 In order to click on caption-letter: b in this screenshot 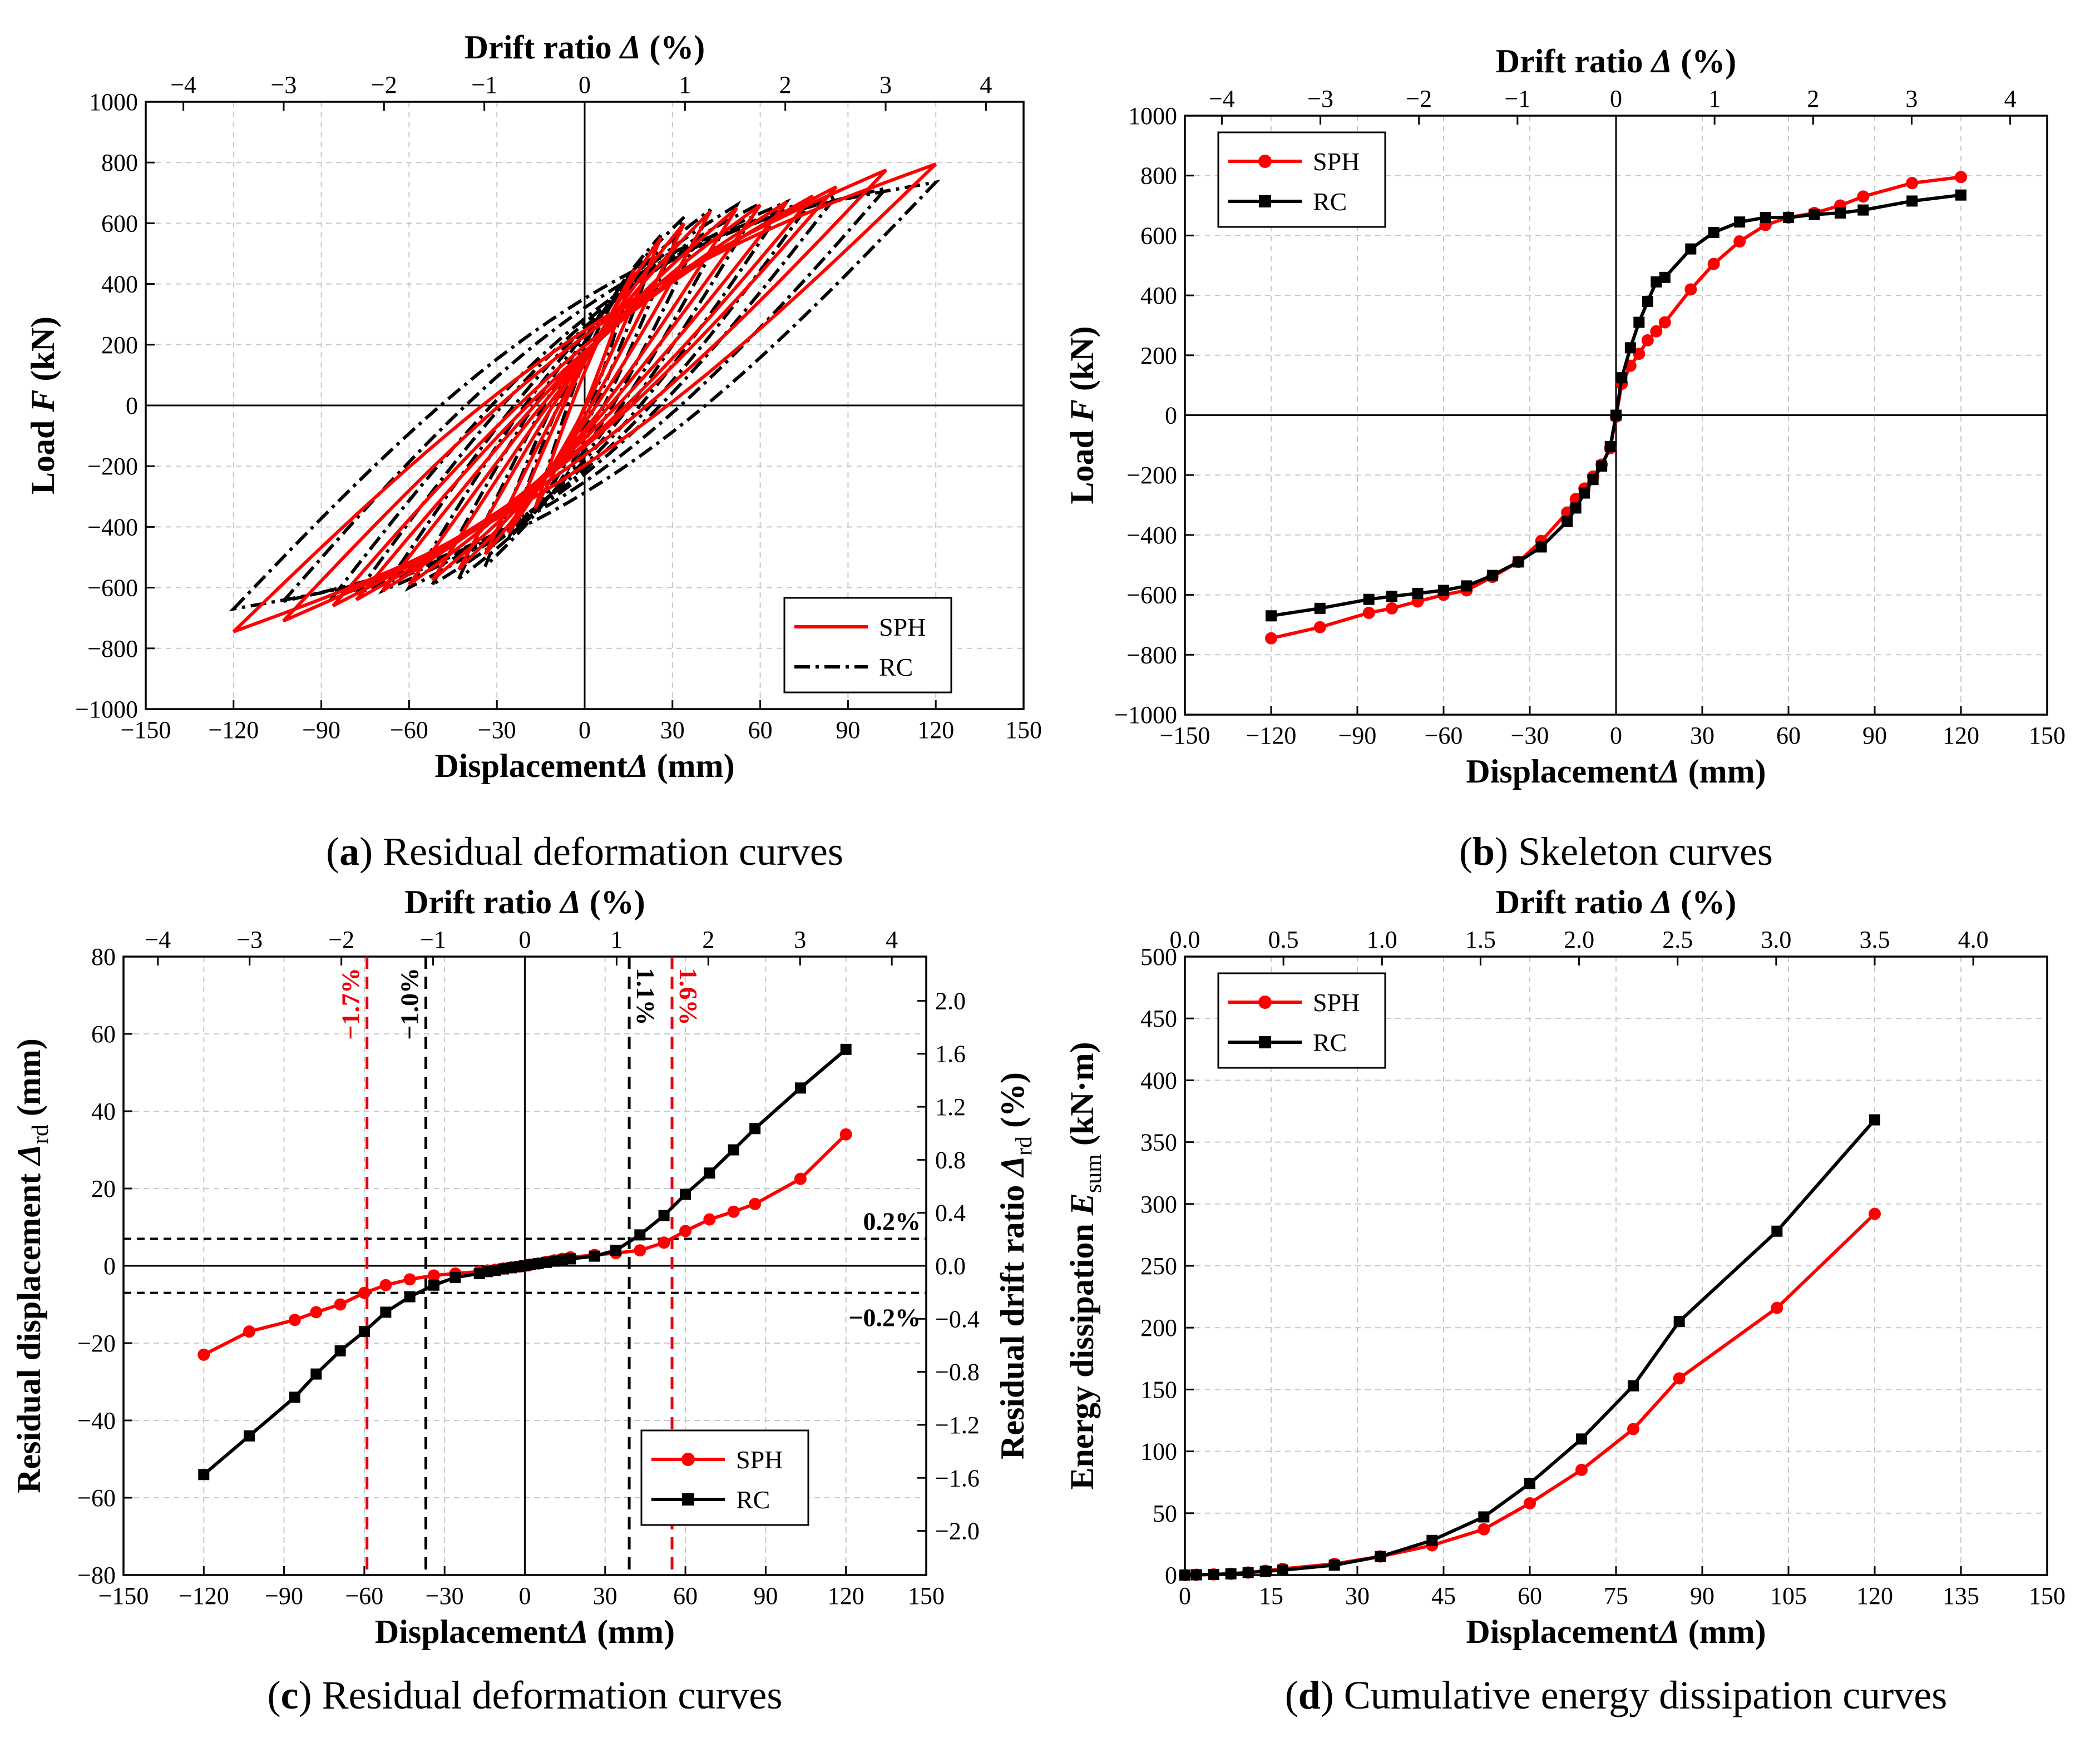, I will do `click(1484, 851)`.